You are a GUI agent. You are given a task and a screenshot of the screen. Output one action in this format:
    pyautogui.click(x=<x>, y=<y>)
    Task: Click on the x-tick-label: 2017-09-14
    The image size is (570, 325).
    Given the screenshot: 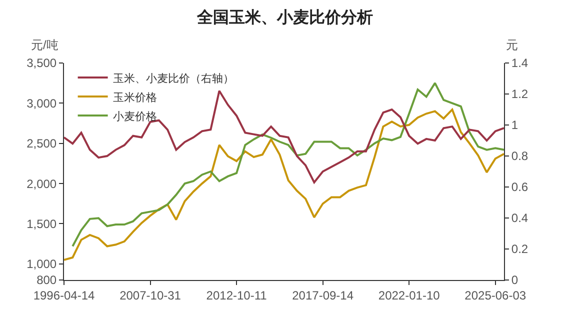 What is the action you would take?
    pyautogui.click(x=323, y=295)
    